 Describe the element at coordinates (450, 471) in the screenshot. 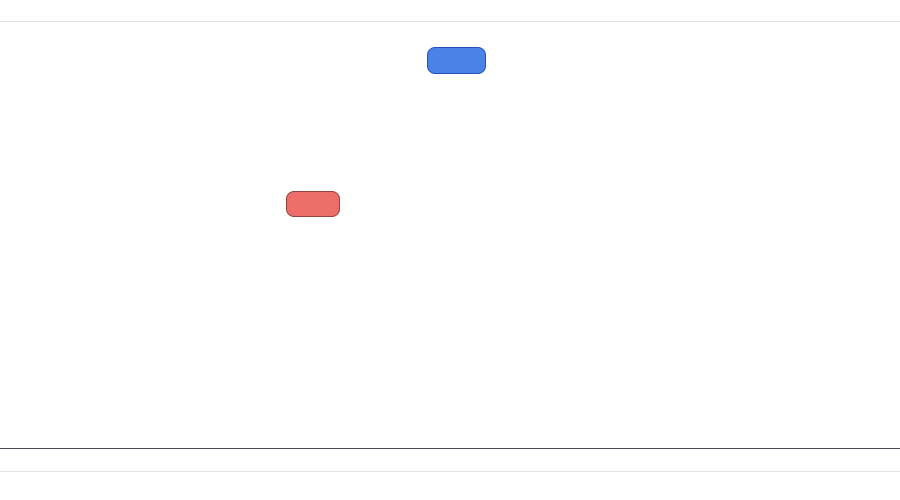

I see `bottom-border-line` at that location.